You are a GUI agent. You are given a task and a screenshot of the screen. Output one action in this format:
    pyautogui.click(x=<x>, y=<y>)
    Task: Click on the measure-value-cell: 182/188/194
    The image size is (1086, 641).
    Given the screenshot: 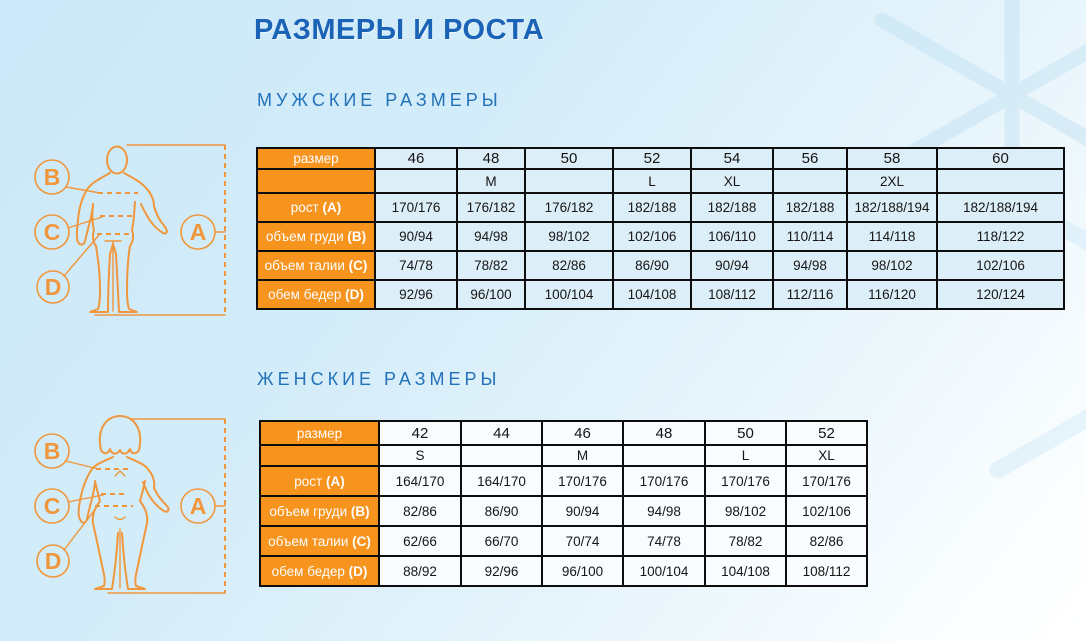 What is the action you would take?
    pyautogui.click(x=892, y=207)
    